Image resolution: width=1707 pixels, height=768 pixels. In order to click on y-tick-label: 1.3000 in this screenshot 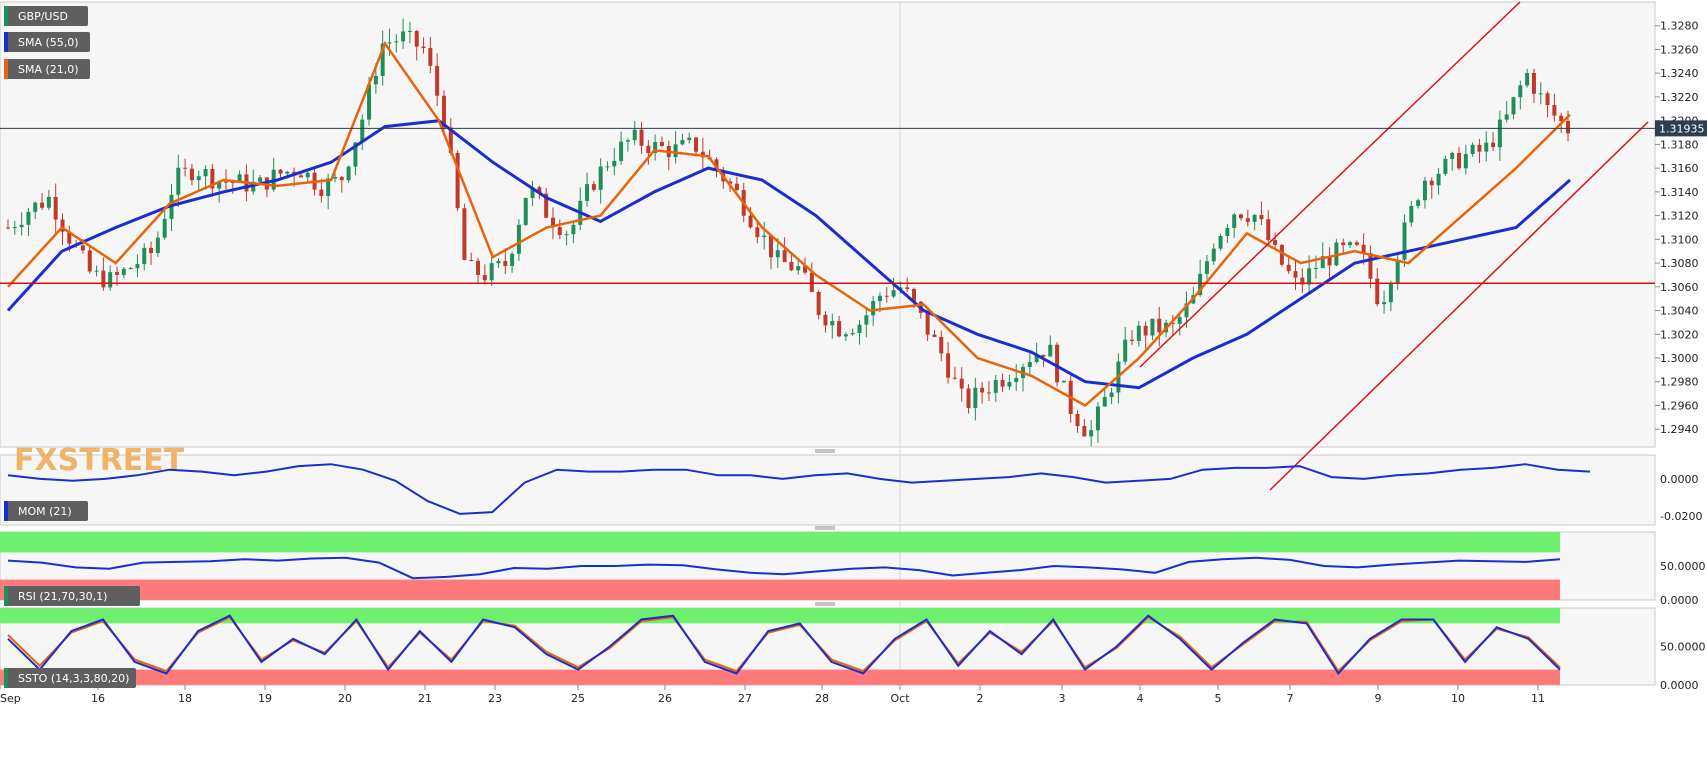, I will do `click(1679, 358)`.